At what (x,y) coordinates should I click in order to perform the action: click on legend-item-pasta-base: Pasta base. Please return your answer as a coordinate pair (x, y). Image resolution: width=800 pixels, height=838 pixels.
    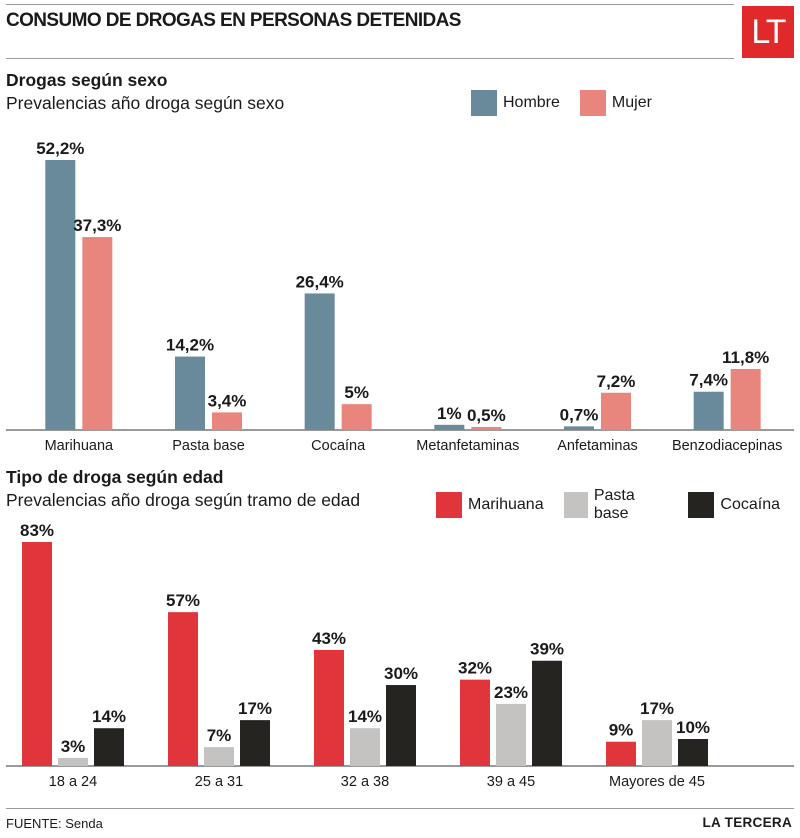
    Looking at the image, I should click on (616, 505).